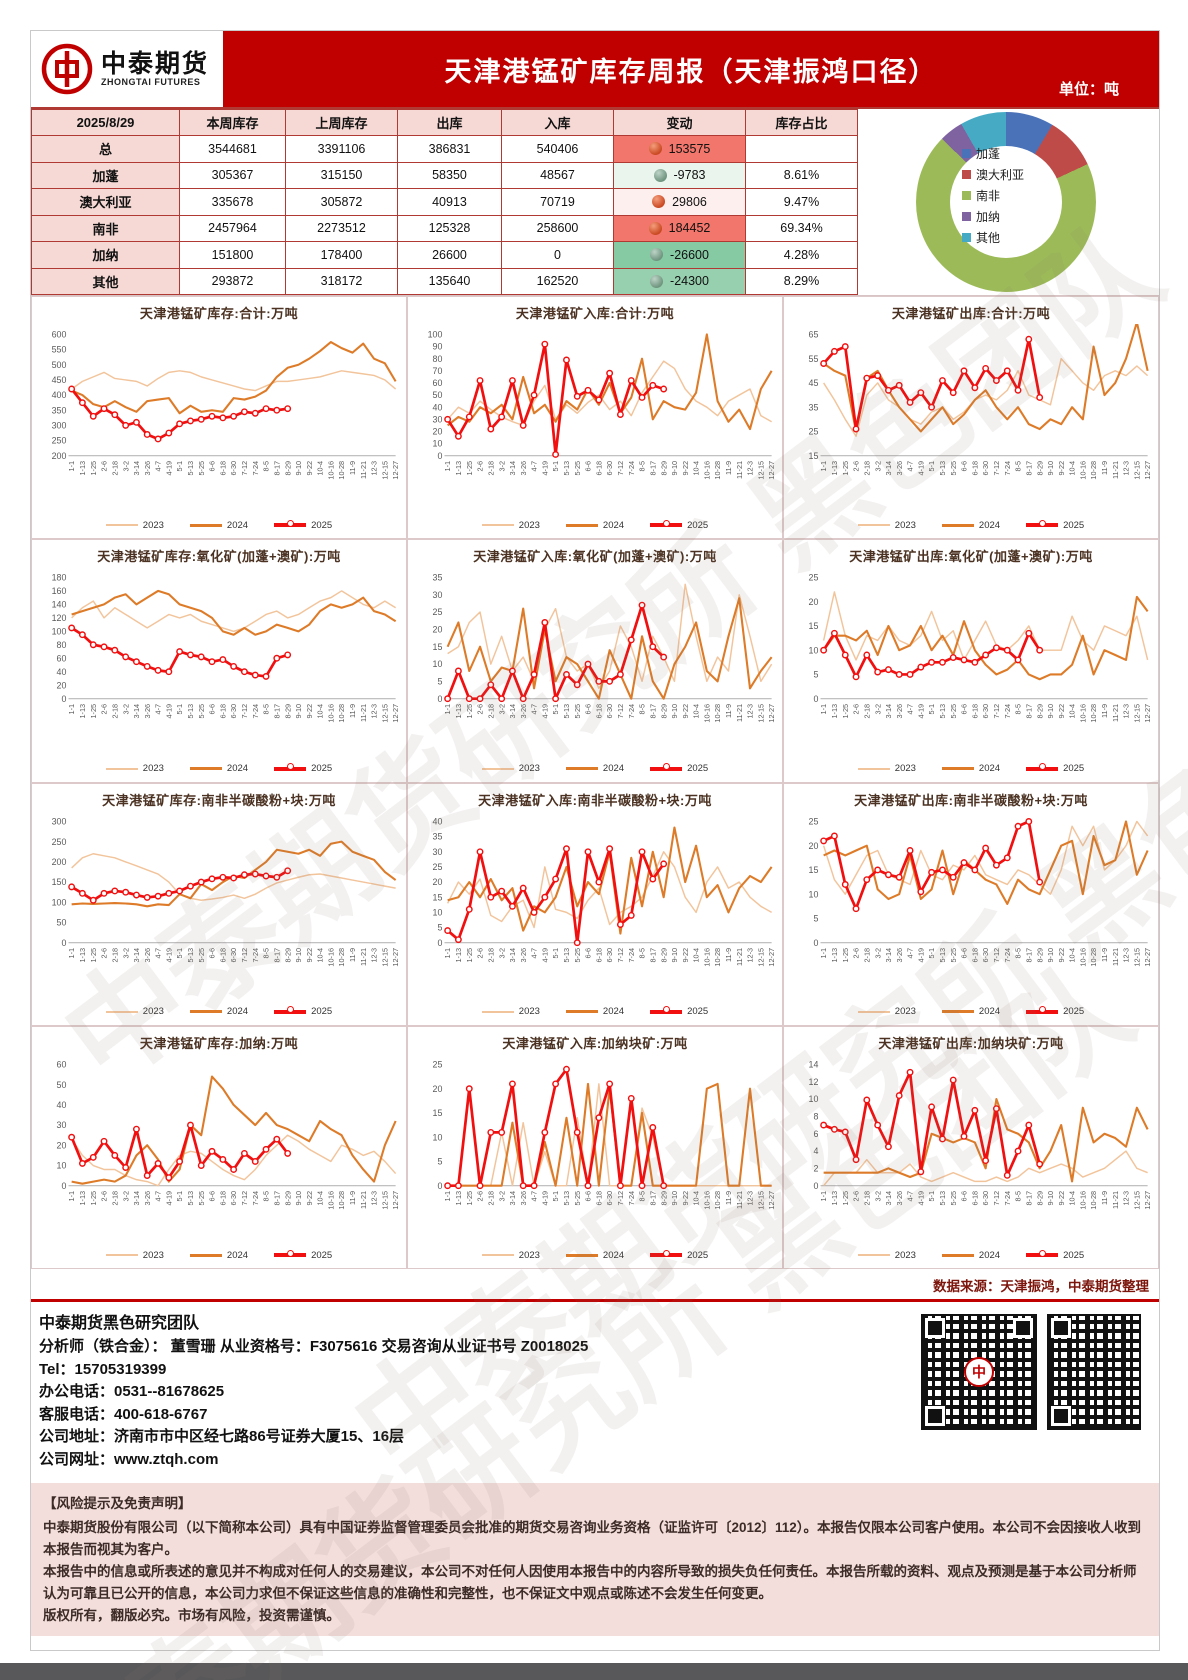  I want to click on unit-label: 单位：吨, so click(1088, 89).